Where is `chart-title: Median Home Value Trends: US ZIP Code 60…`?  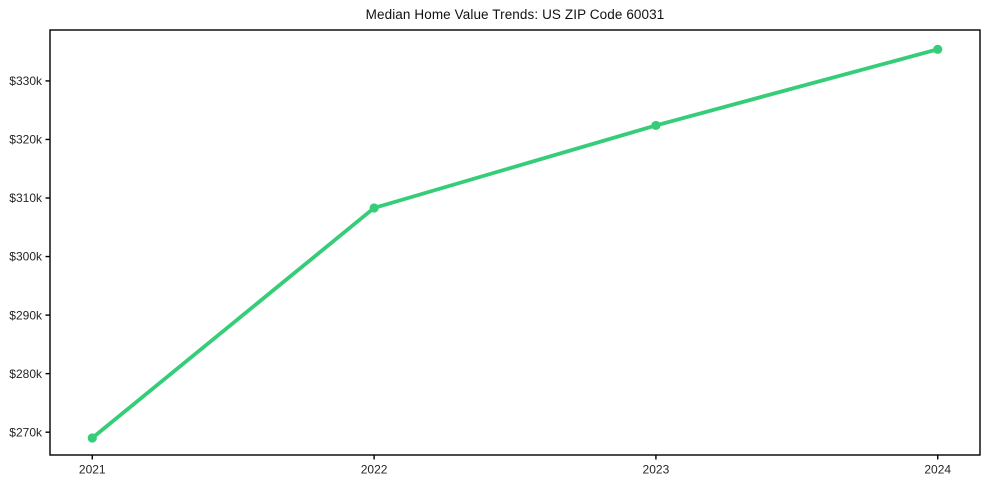
chart-title: Median Home Value Trends: US ZIP Code 60… is located at coordinates (515, 14).